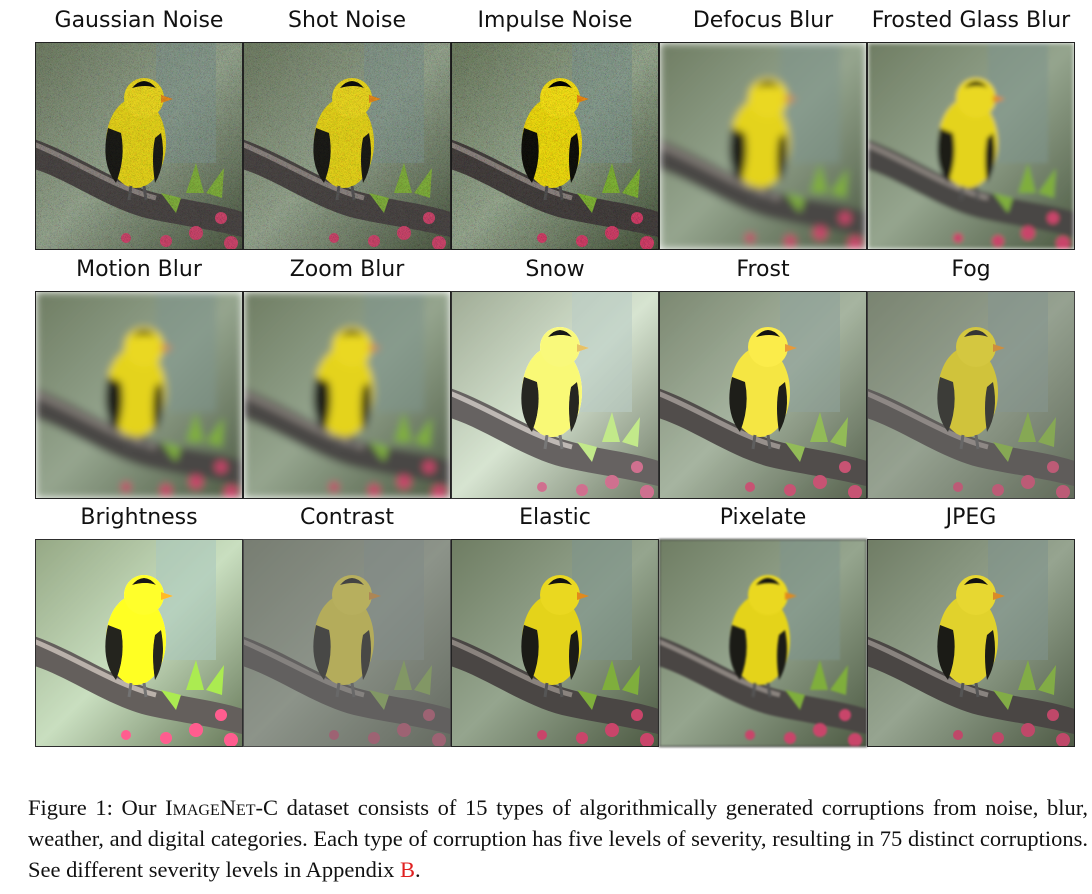 This screenshot has height=894, width=1092. Describe the element at coordinates (763, 517) in the screenshot. I see `panel-label: Pixelate` at that location.